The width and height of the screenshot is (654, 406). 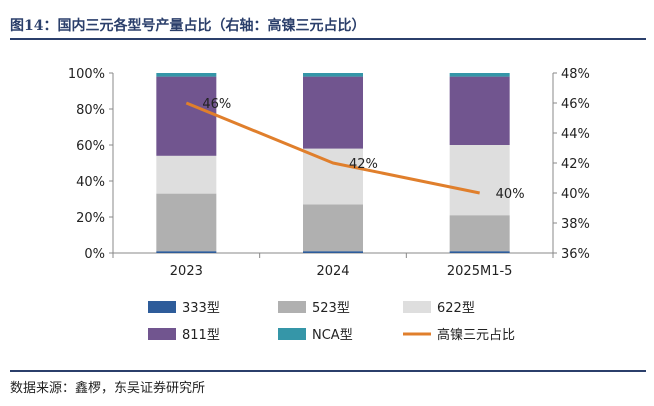 I want to click on left-tick-label: 100%, so click(x=86, y=74).